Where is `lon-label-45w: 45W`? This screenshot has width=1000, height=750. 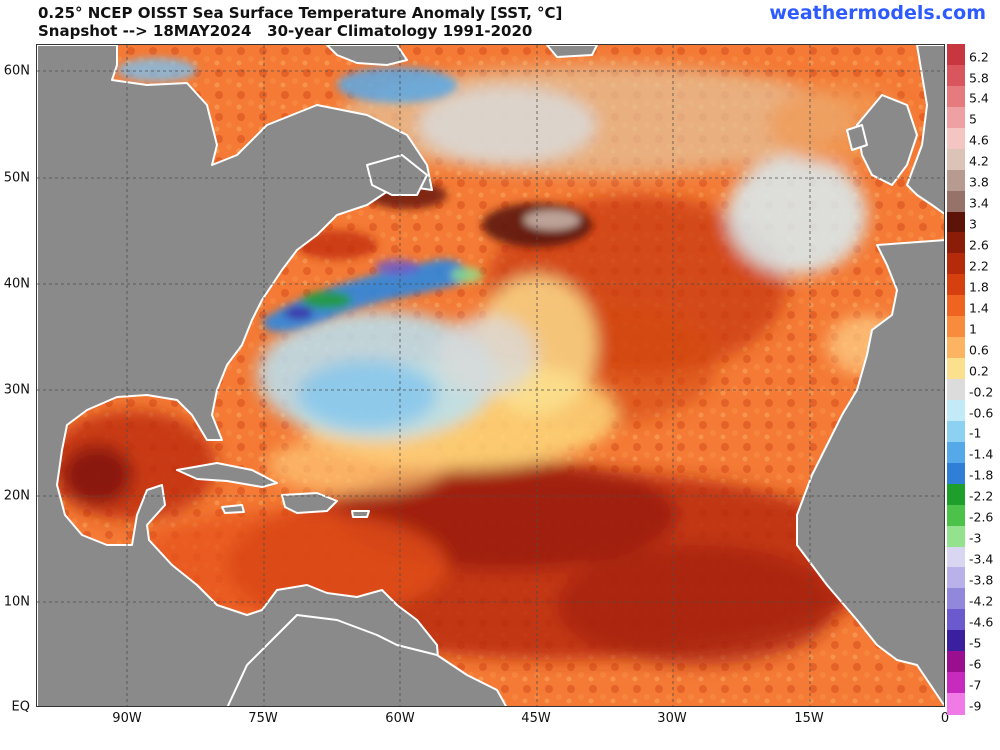
lon-label-45w: 45W is located at coordinates (536, 718).